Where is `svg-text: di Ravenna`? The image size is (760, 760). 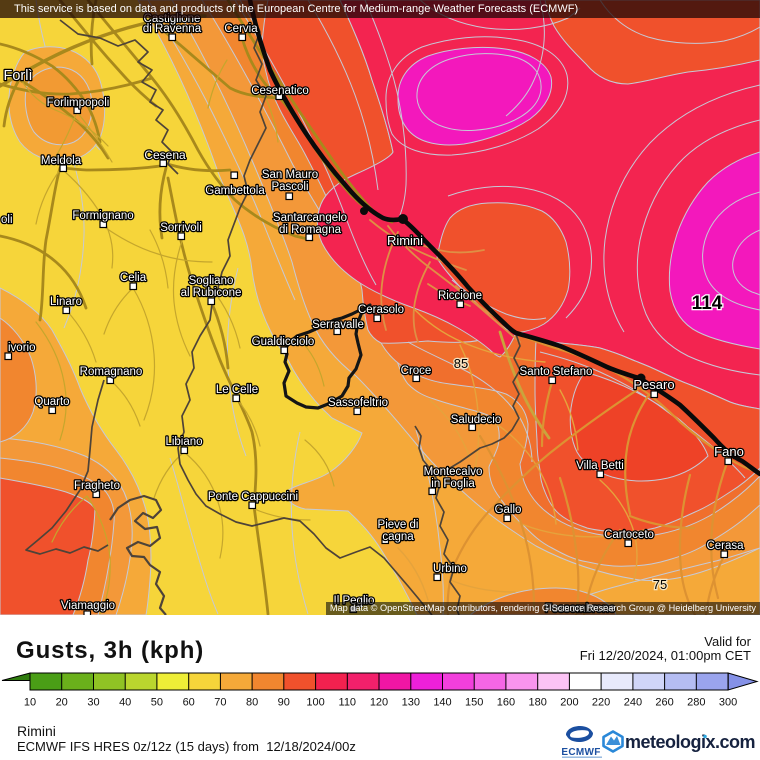 svg-text: di Ravenna is located at coordinates (172, 29).